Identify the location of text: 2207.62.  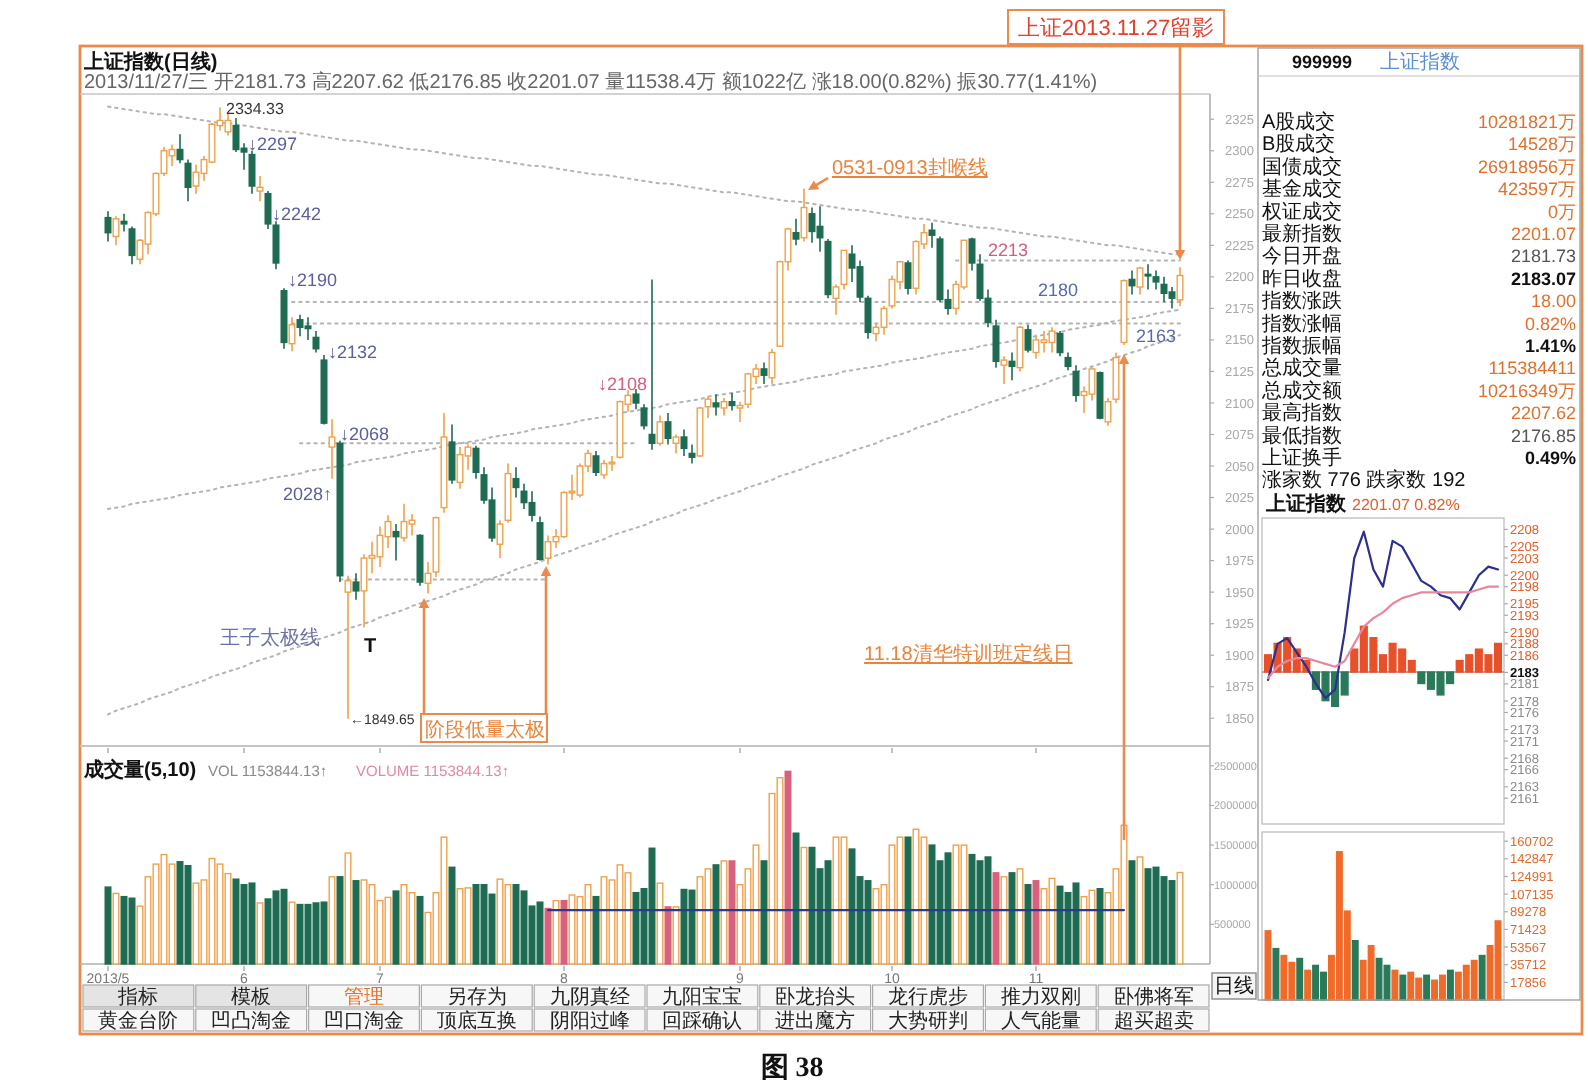
(1543, 413).